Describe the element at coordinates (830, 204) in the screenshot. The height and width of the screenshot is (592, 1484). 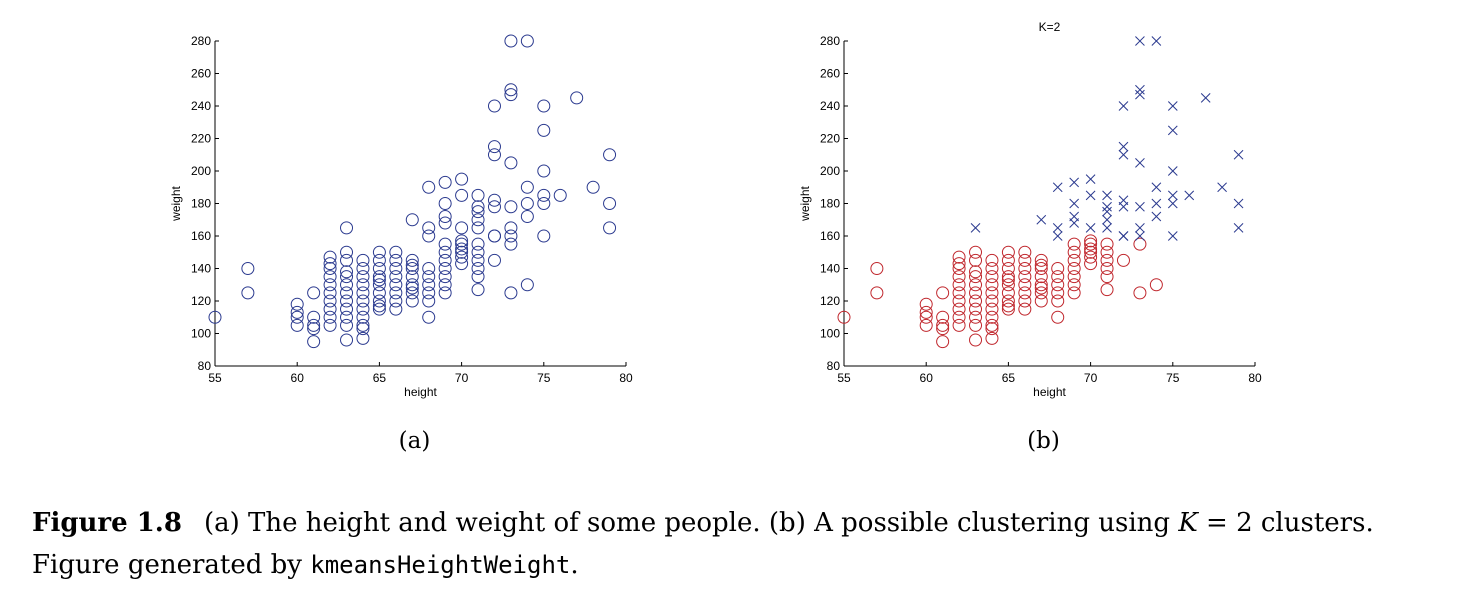
I see `y-tick-label: 180` at that location.